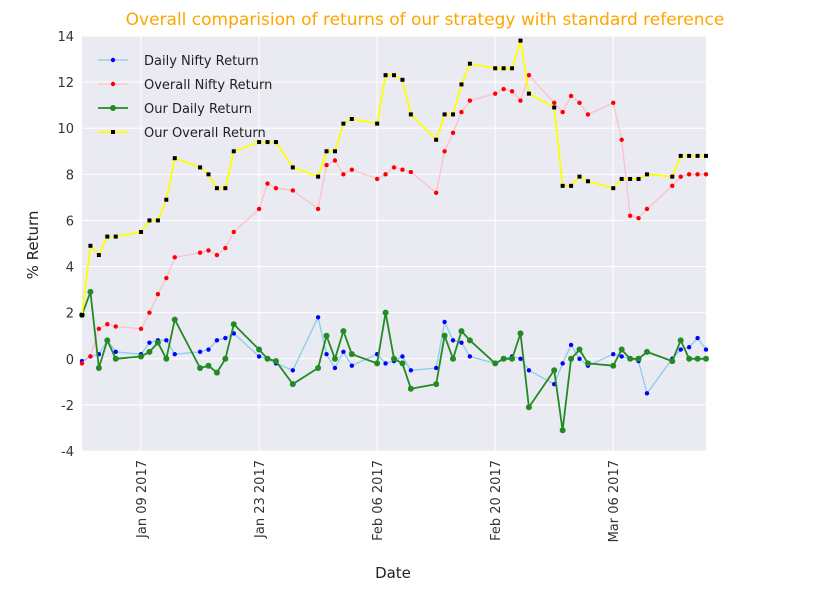 The width and height of the screenshot is (813, 591). I want to click on x-tick-label: Jan 23 2017, so click(260, 499).